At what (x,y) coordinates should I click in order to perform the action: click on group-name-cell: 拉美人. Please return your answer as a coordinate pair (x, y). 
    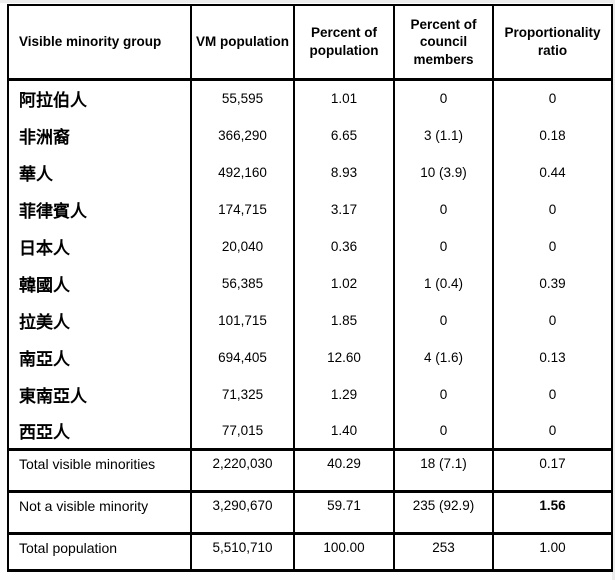
    Looking at the image, I should click on (99, 320).